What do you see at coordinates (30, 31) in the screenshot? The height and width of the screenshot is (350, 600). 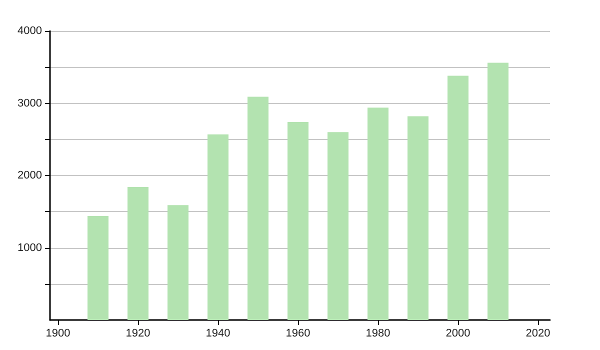 I see `y-tick-label: 4000` at bounding box center [30, 31].